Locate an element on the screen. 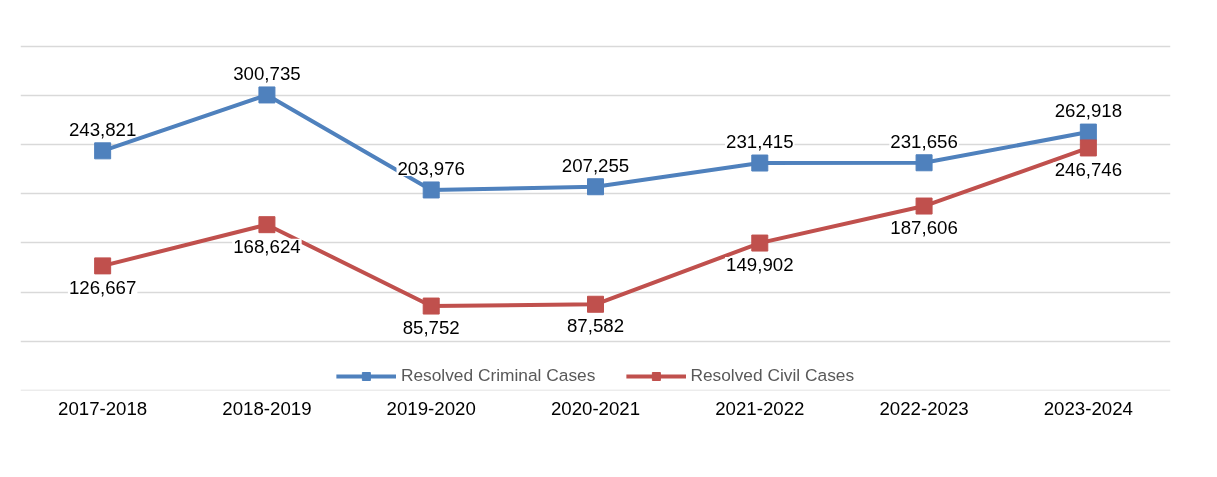 The width and height of the screenshot is (1217, 477). data-label: 149,902 is located at coordinates (760, 265).